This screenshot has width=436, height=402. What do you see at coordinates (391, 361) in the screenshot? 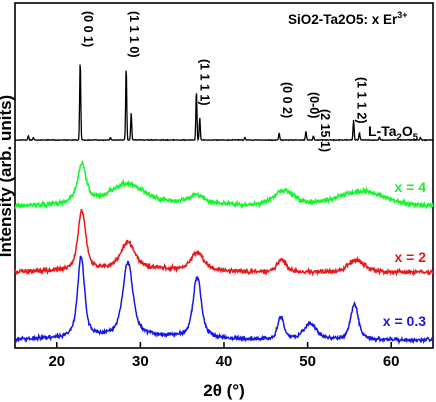
I see `x-tick-label: 60` at bounding box center [391, 361].